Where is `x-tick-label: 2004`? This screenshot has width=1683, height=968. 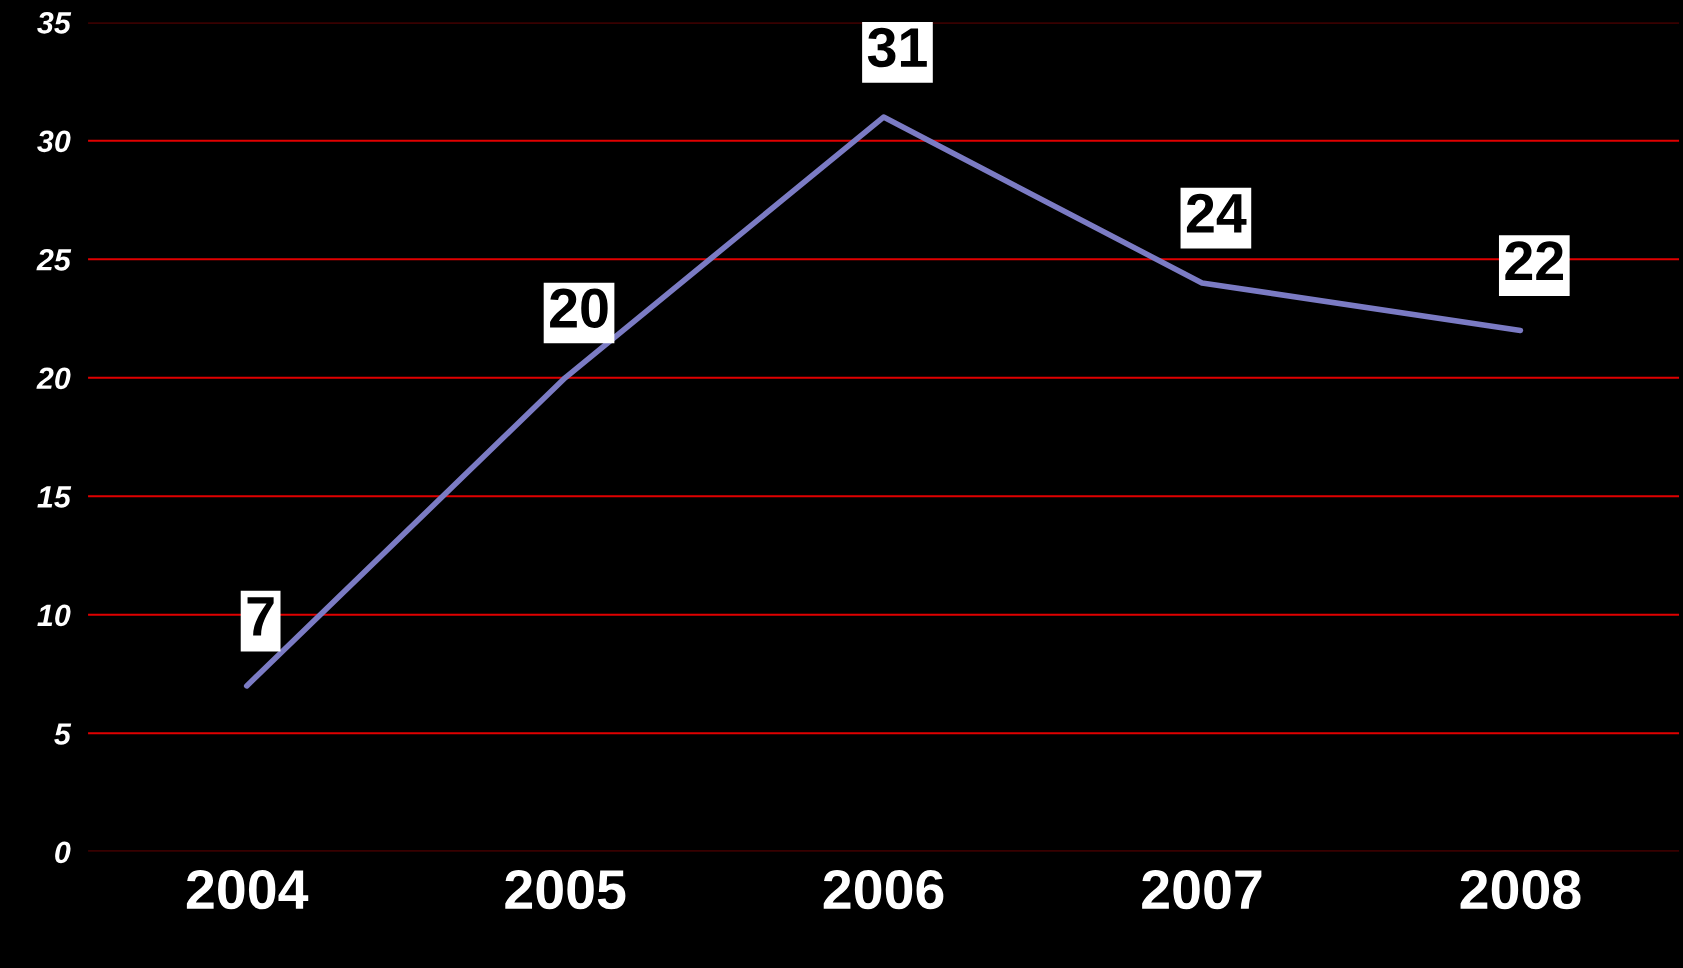 x-tick-label: 2004 is located at coordinates (247, 889).